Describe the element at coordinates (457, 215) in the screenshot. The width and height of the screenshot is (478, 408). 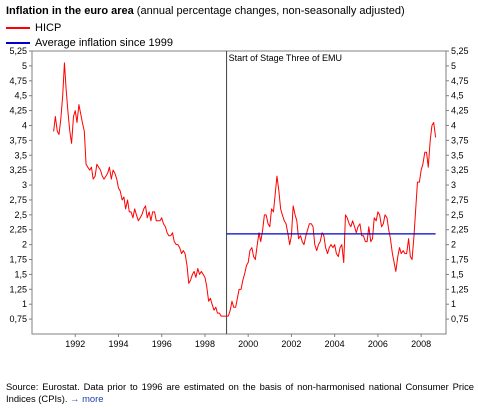
I see `y-tick-label-right: 2,5` at that location.